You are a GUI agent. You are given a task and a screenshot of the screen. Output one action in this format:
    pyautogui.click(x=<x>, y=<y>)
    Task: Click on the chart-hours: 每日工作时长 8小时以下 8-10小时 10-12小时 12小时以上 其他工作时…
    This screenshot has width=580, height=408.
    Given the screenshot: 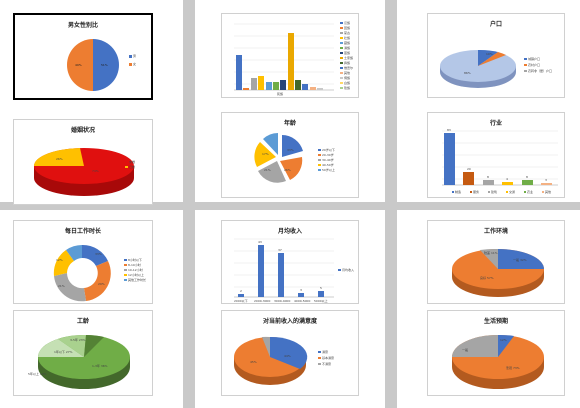 What is the action you would take?
    pyautogui.click(x=83, y=262)
    